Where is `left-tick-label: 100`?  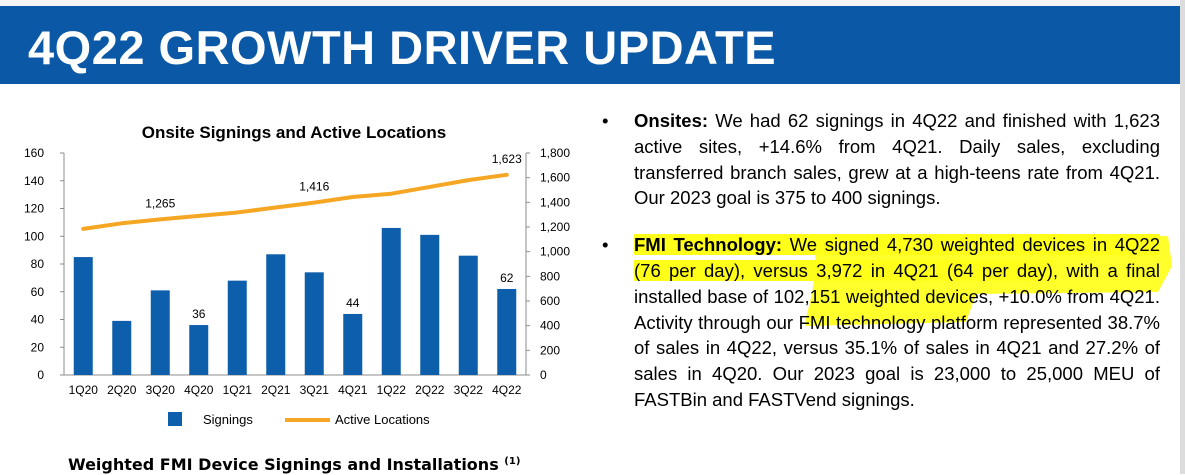
left-tick-label: 100 is located at coordinates (34, 236).